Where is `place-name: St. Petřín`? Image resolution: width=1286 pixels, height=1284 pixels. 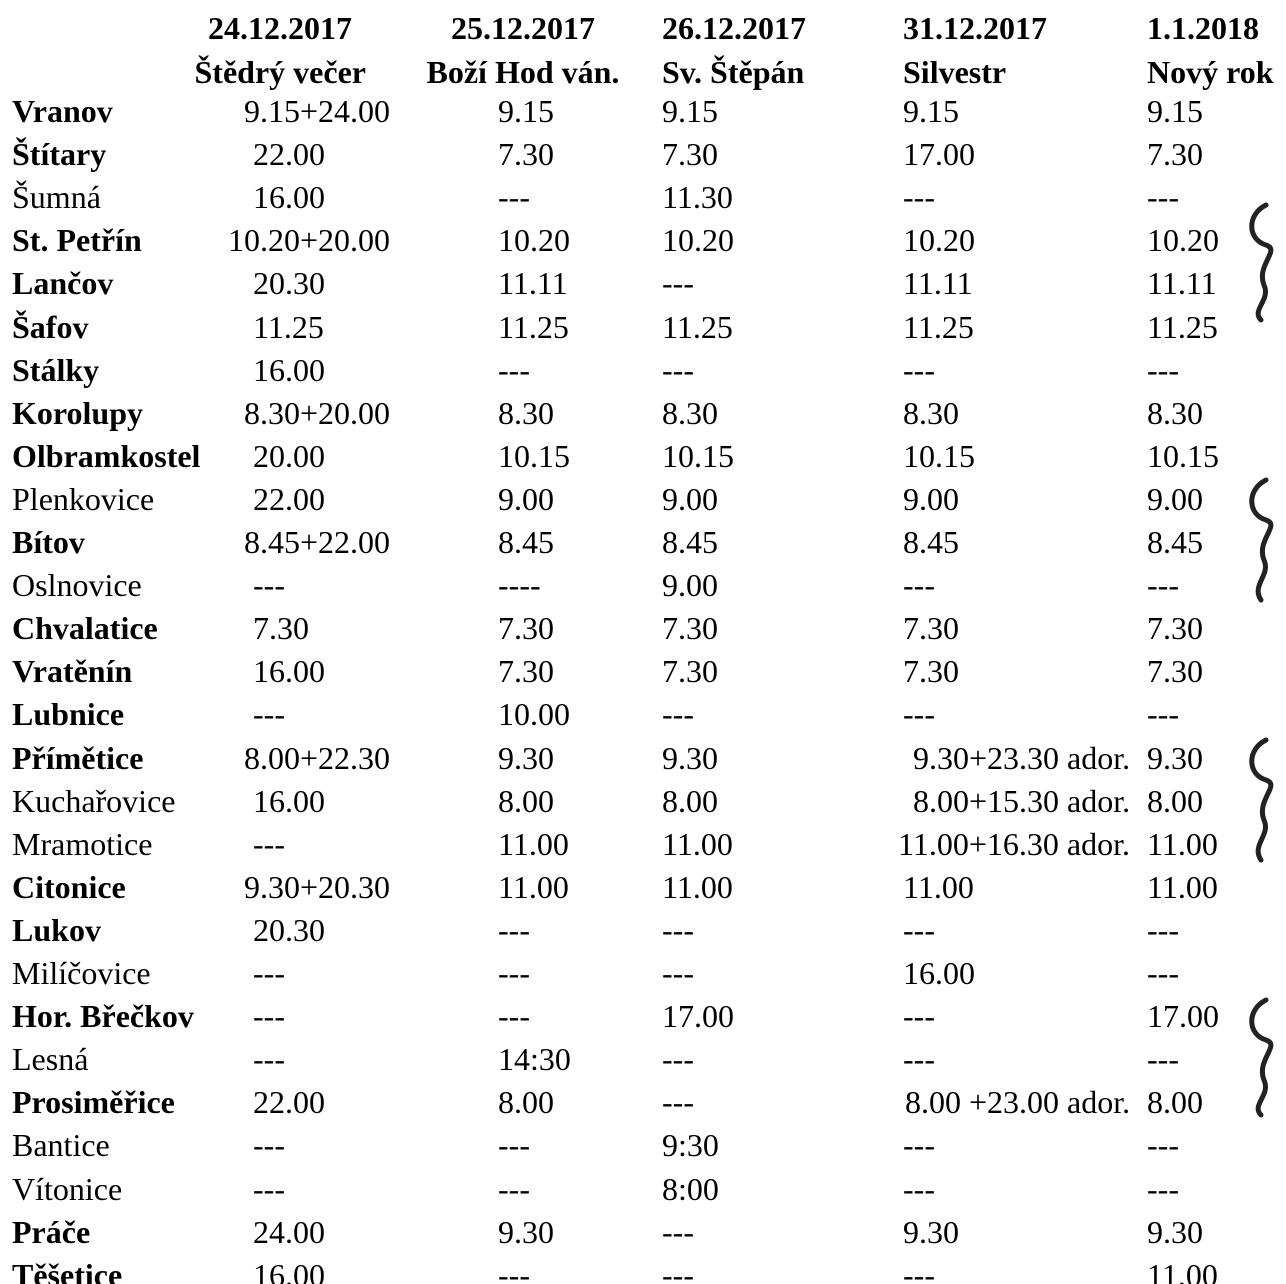
place-name: St. Petřín is located at coordinates (77, 240).